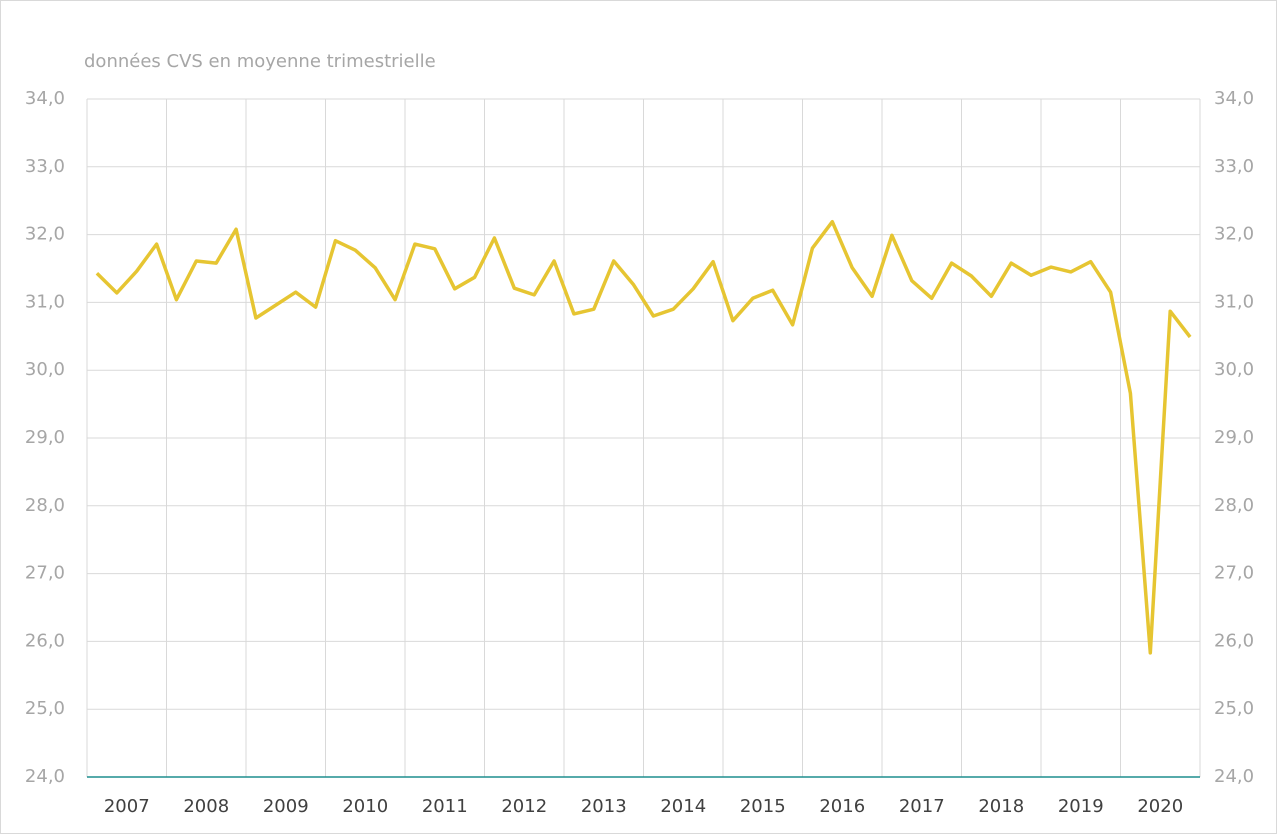 This screenshot has width=1277, height=834. Describe the element at coordinates (445, 806) in the screenshot. I see `x-tick-label: 2011` at that location.